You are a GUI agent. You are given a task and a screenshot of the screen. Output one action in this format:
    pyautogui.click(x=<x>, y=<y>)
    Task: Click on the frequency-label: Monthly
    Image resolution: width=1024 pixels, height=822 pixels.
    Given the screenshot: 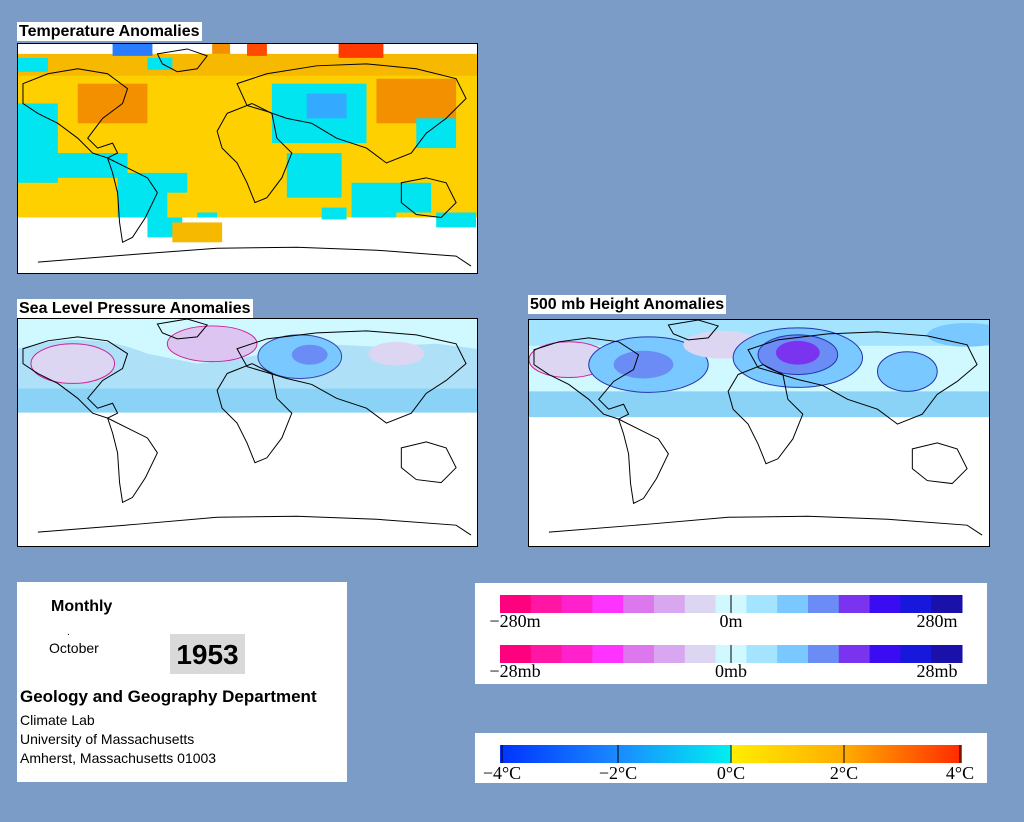 What is the action you would take?
    pyautogui.click(x=82, y=606)
    